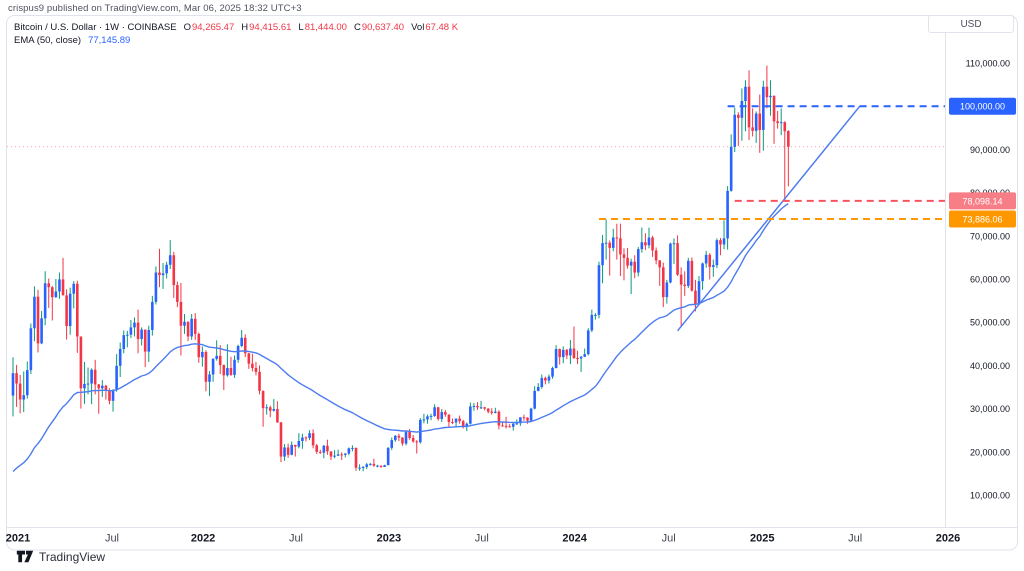 This screenshot has height=571, width=1024. Describe the element at coordinates (95, 27) in the screenshot. I see `symbol-title: Bitcoin / U.S. Dollar · 1W · COINBASE` at that location.